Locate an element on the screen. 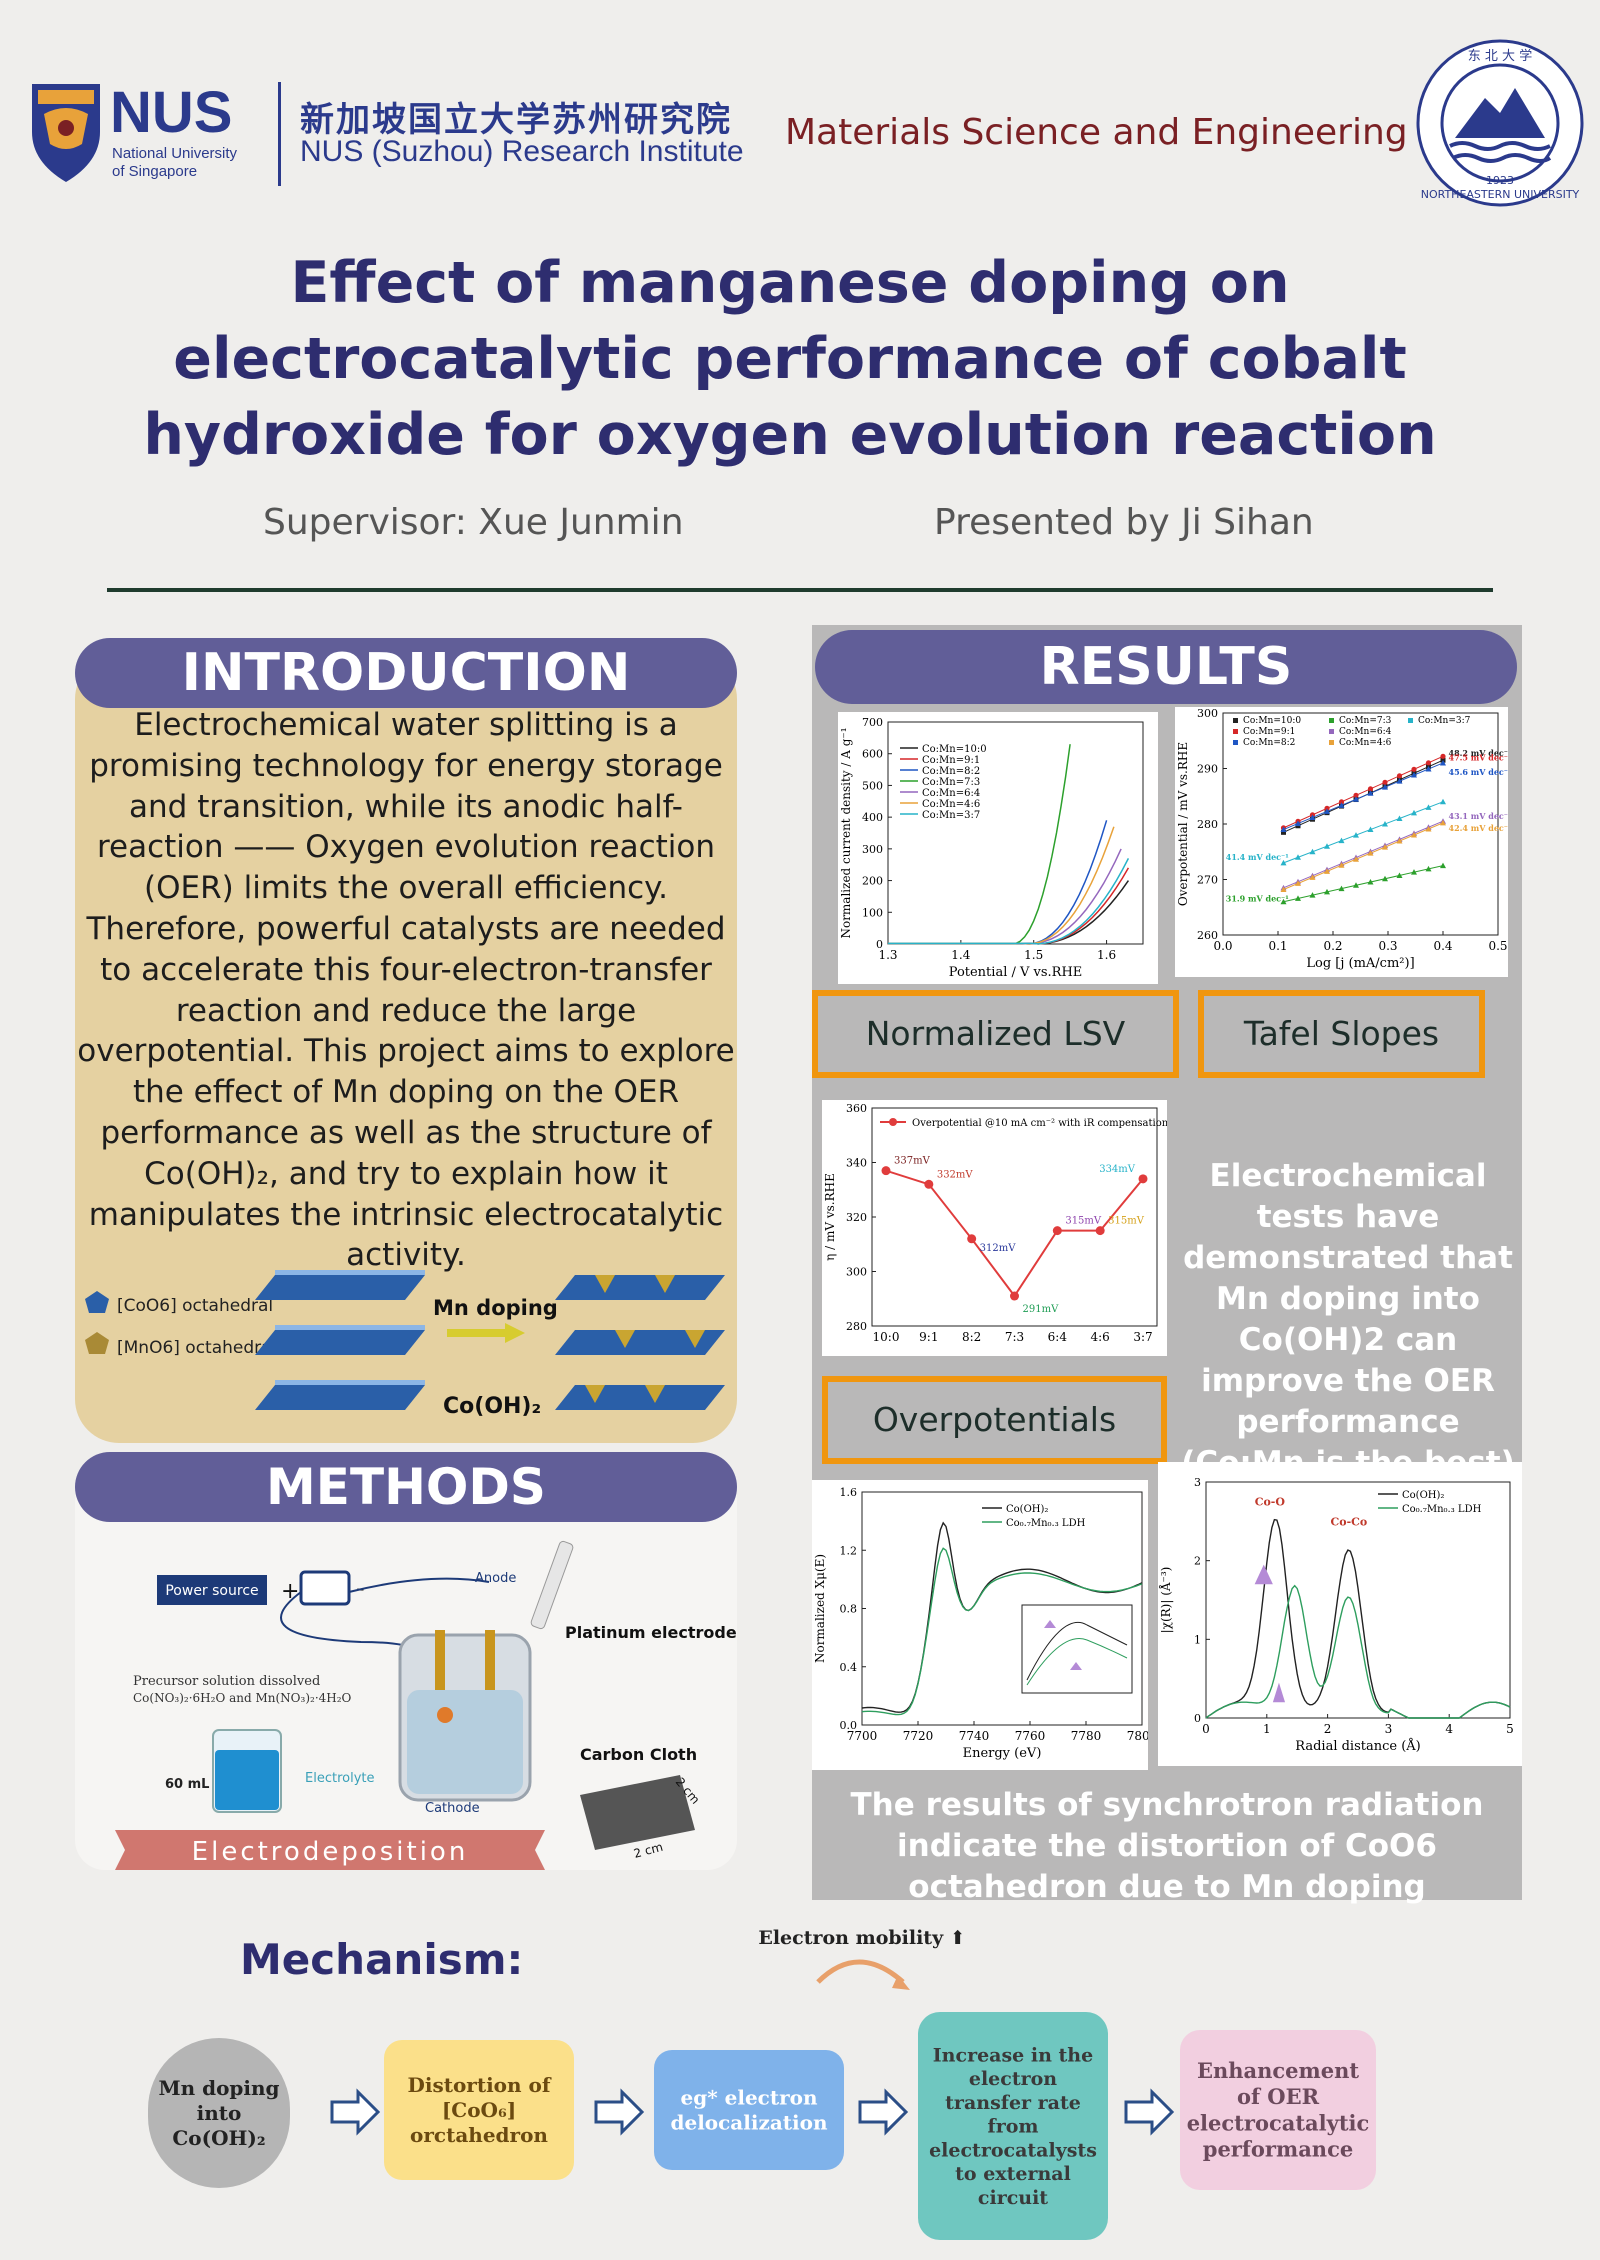 The width and height of the screenshot is (1600, 2260). x-tick-label: 9:1 is located at coordinates (928, 1337).